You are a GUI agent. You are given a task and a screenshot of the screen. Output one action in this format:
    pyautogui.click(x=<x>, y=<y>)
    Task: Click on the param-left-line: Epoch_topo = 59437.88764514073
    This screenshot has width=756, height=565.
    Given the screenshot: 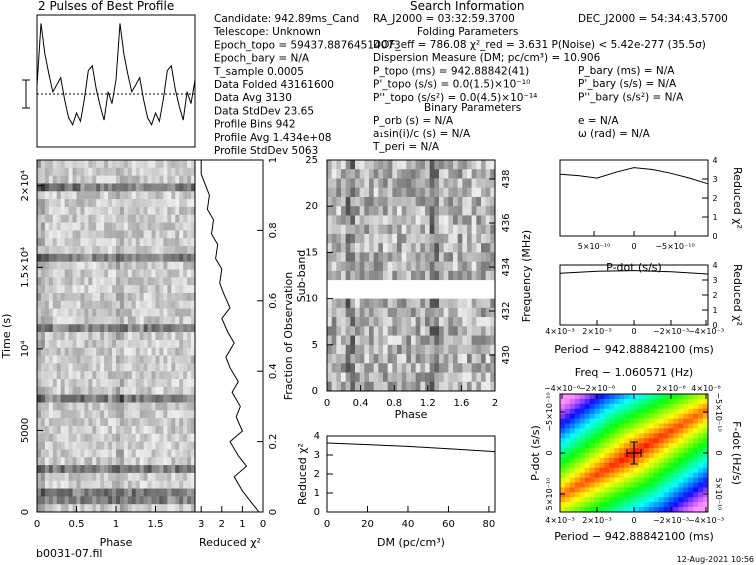 What is the action you would take?
    pyautogui.click(x=307, y=45)
    